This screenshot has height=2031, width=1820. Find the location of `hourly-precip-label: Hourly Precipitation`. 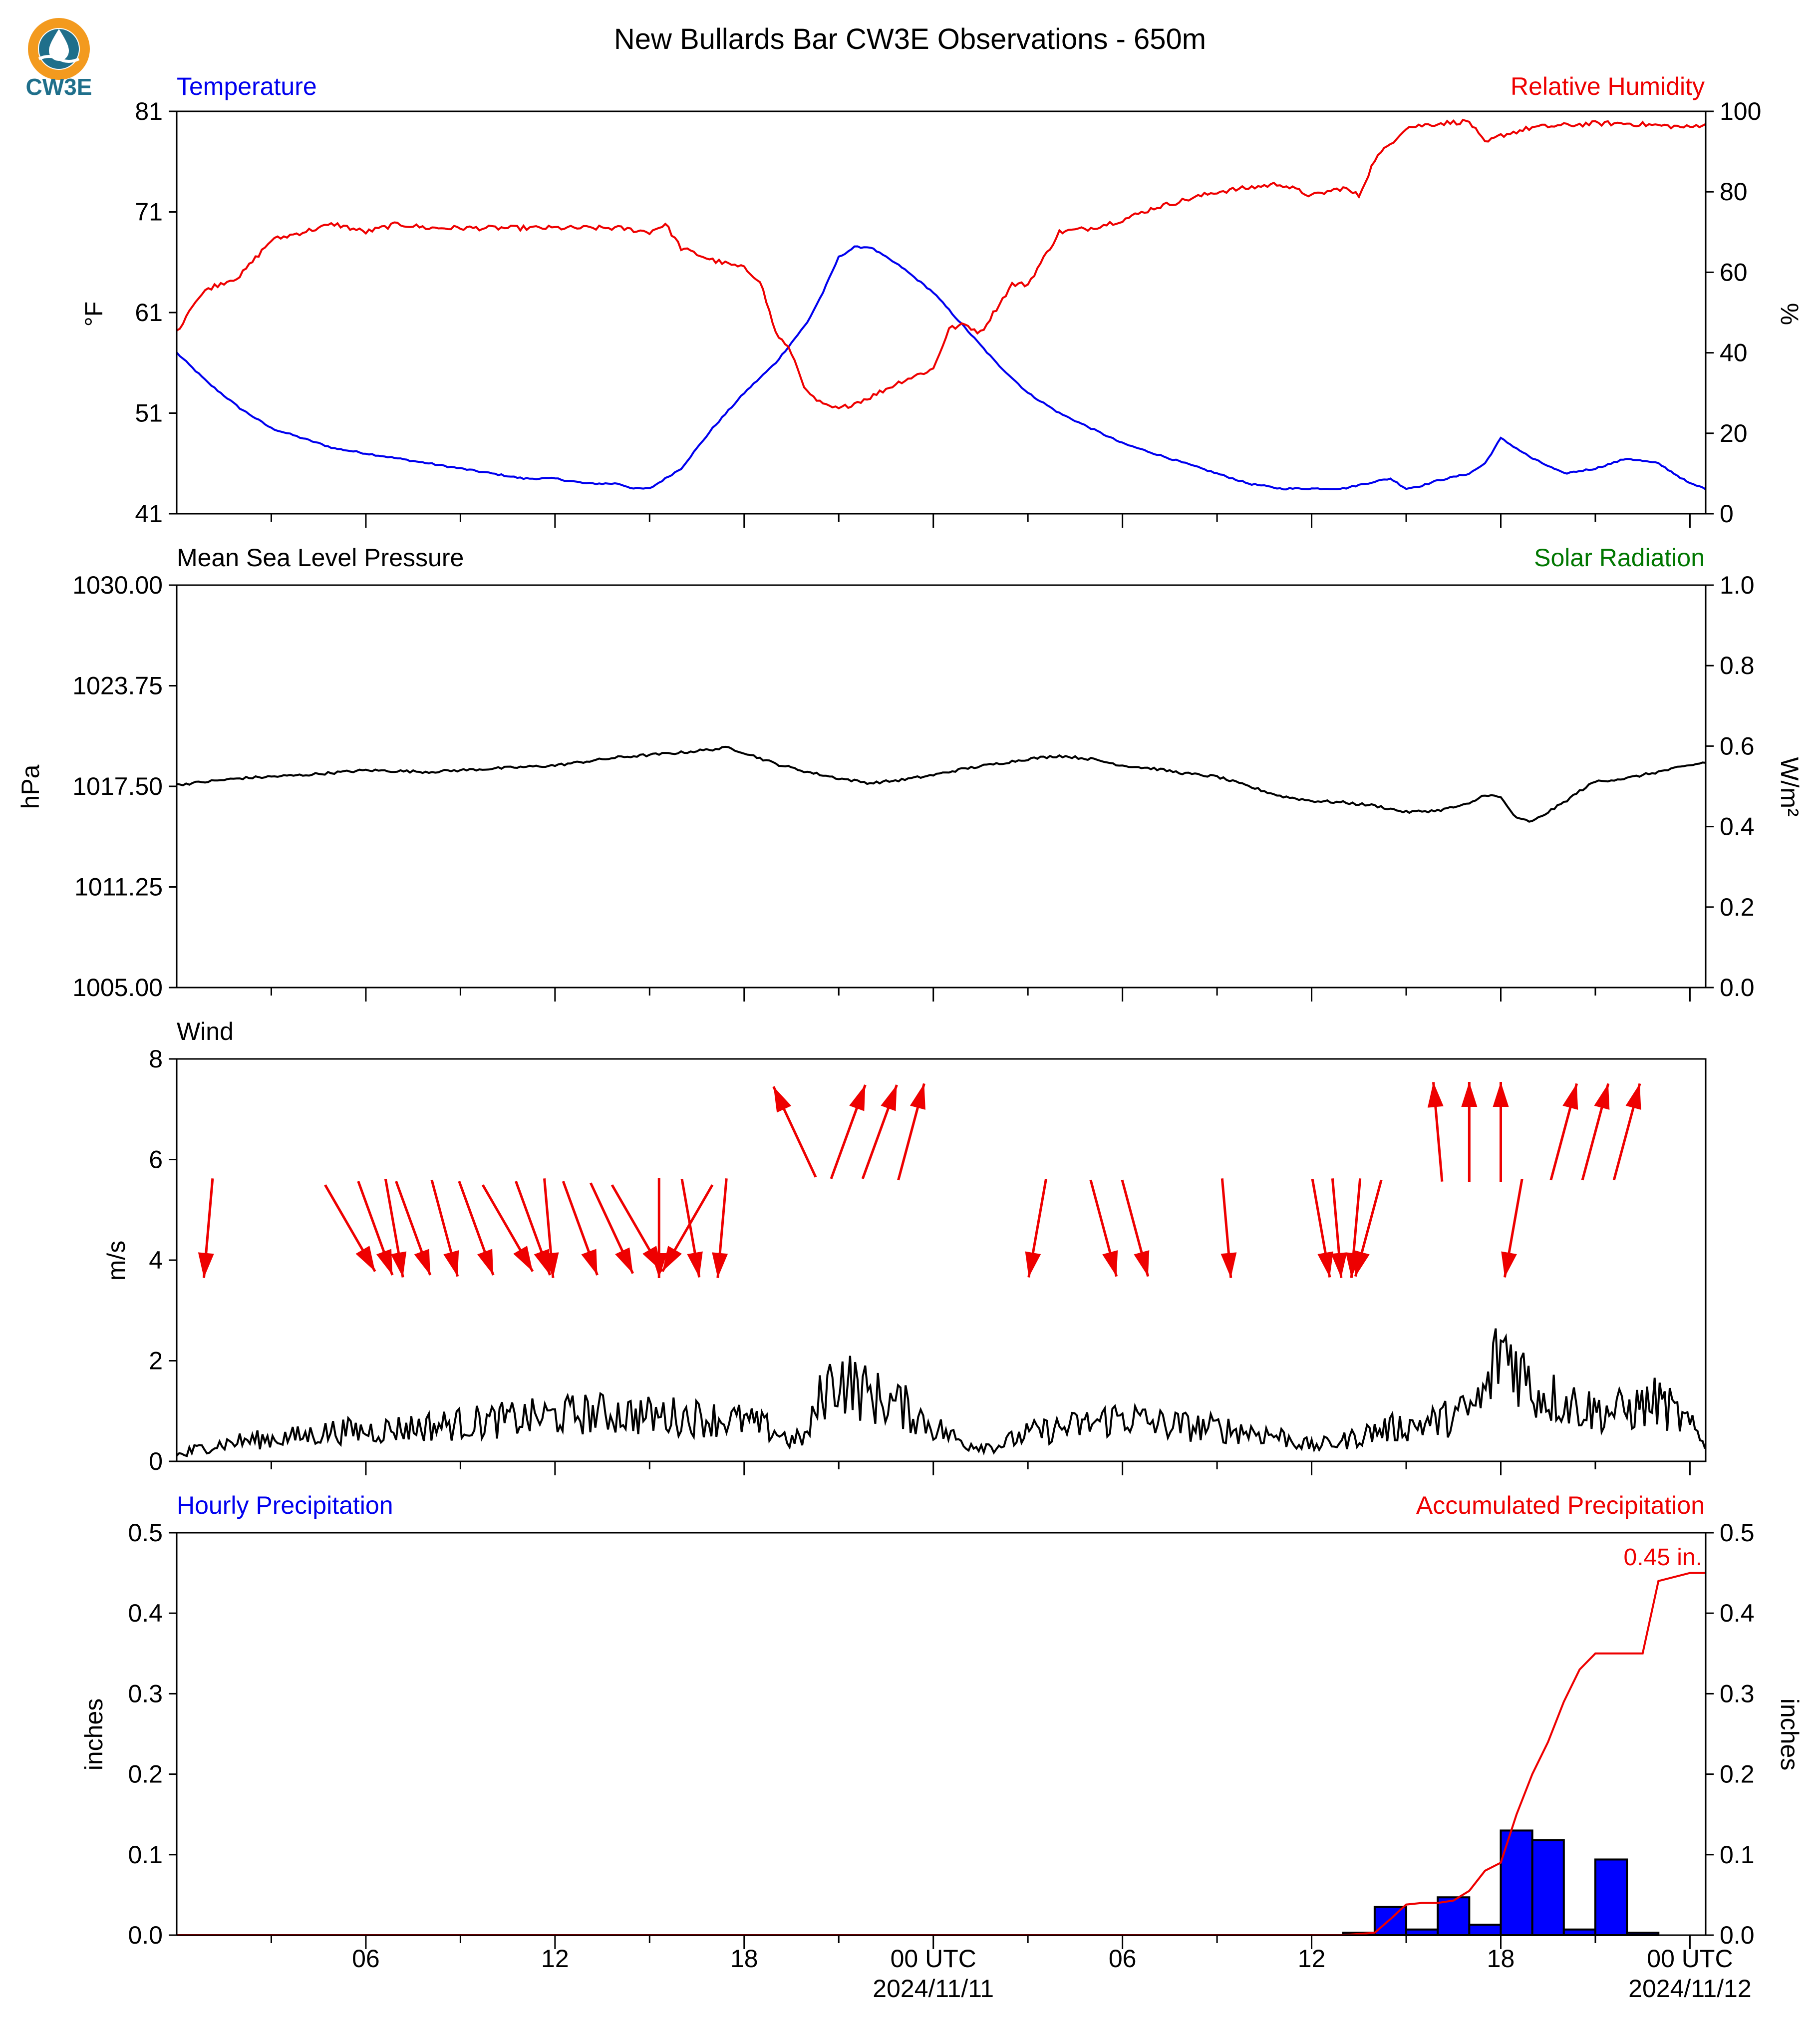

hourly-precip-label: Hourly Precipitation is located at coordinates (285, 1505).